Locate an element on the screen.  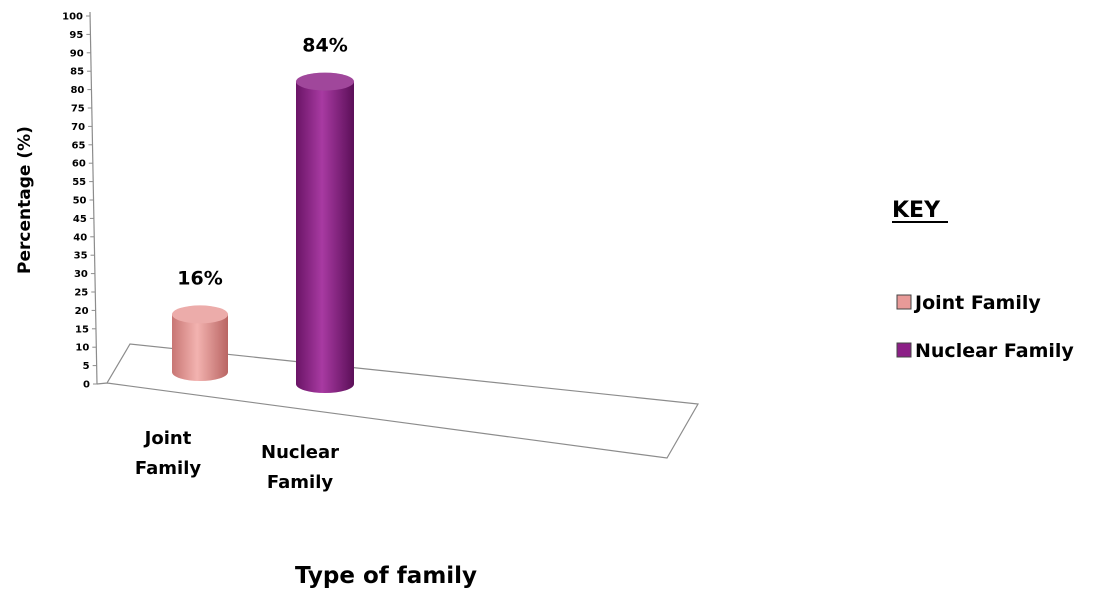
legend-entry-label: Nuclear Family is located at coordinates (994, 351).